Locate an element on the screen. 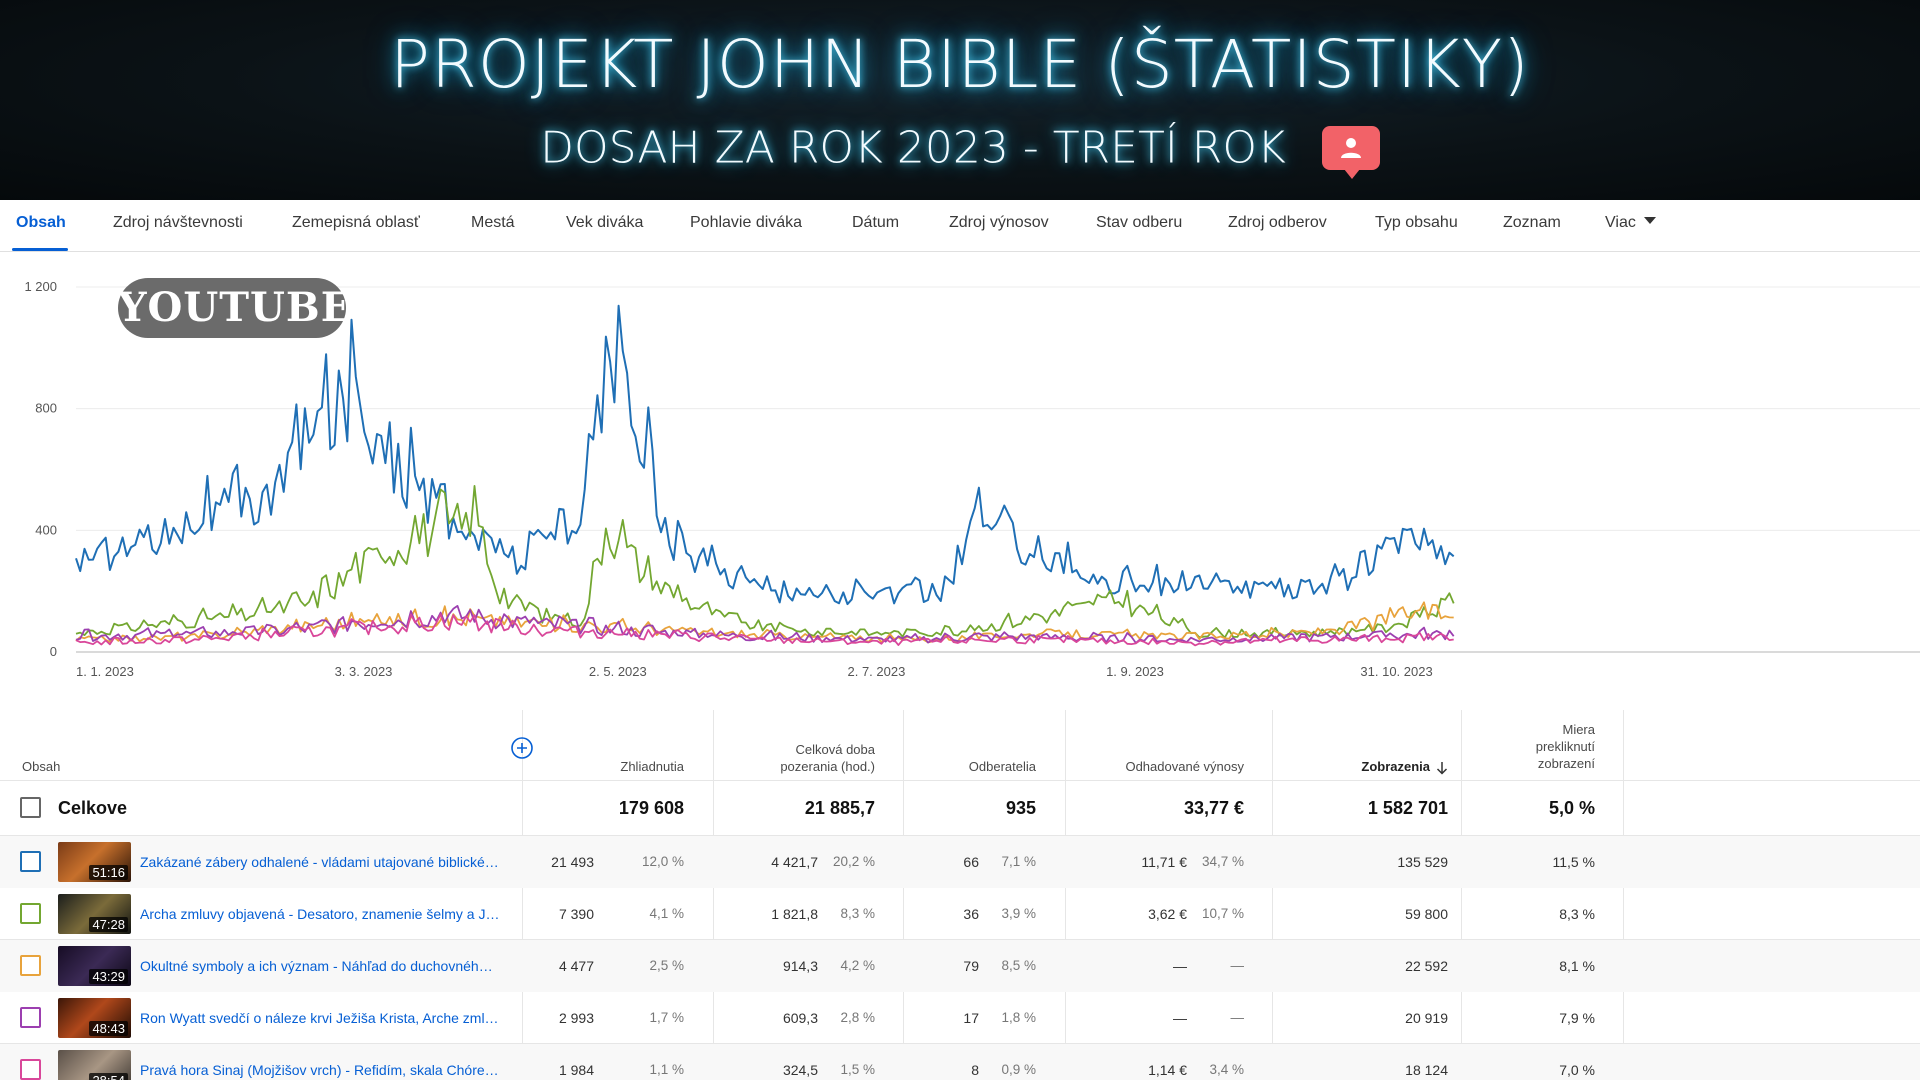  video-thumbnail: 47:28 is located at coordinates (94, 914).